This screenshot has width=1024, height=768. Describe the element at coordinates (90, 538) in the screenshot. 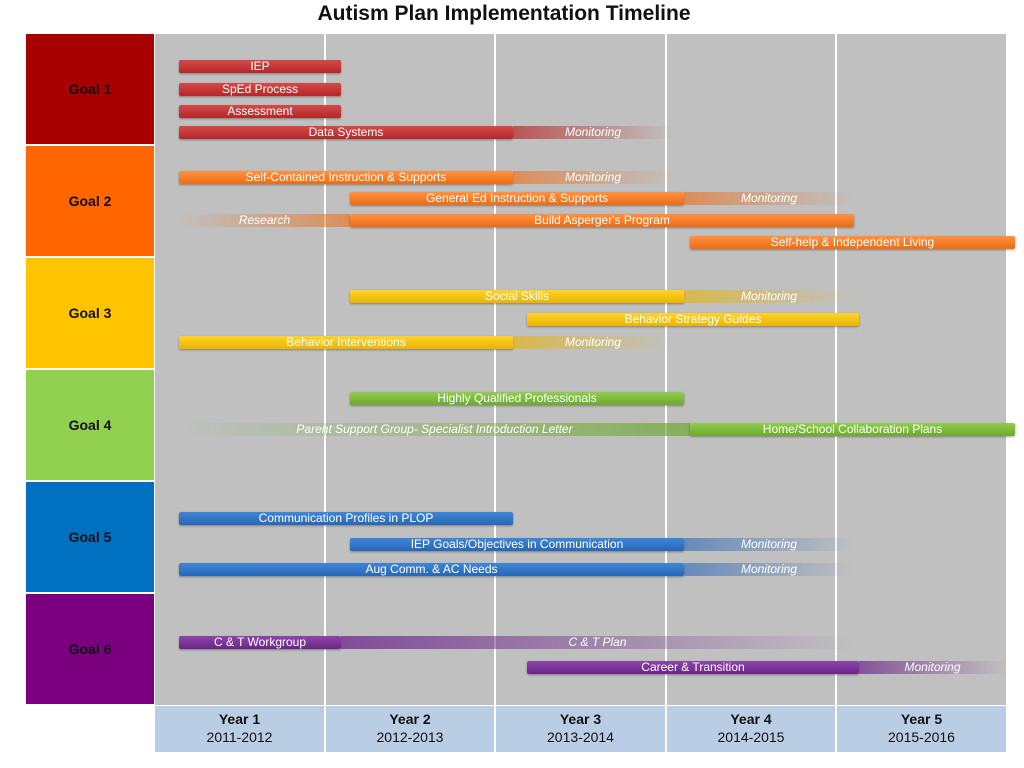

I see `goal-5-row-label: Goal 5` at that location.